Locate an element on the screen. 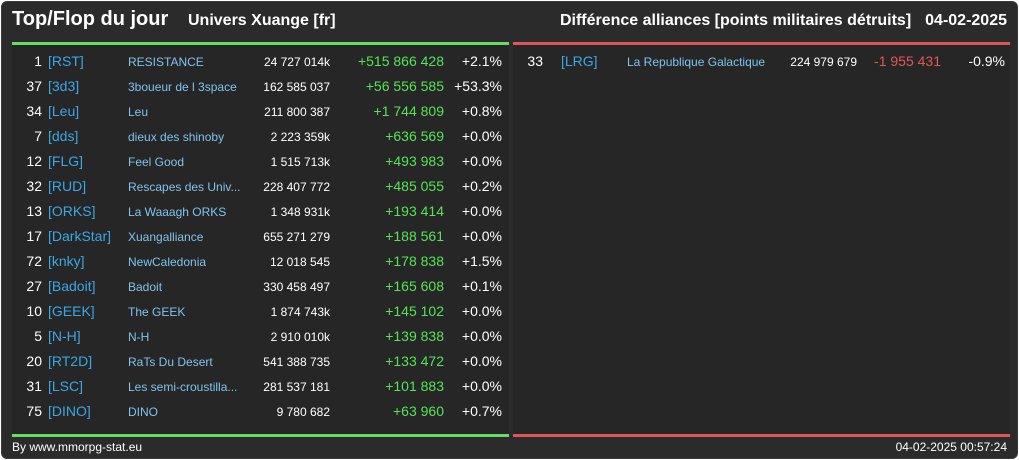 Image resolution: width=1019 pixels, height=460 pixels. universe-label: Univers Xuange [fr] is located at coordinates (262, 20).